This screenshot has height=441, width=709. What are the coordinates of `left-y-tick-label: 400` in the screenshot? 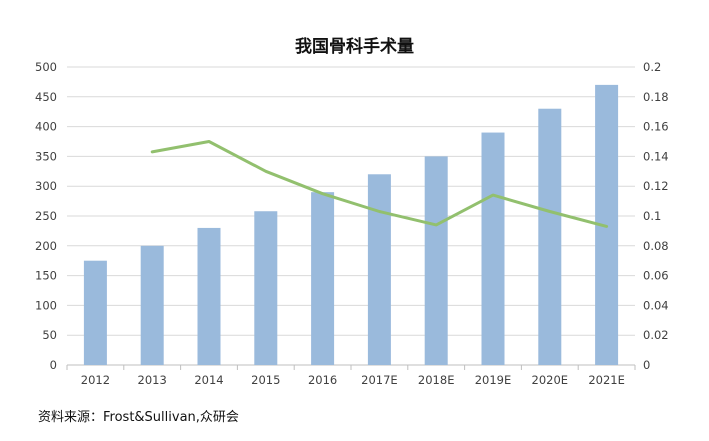 It's located at (46, 127).